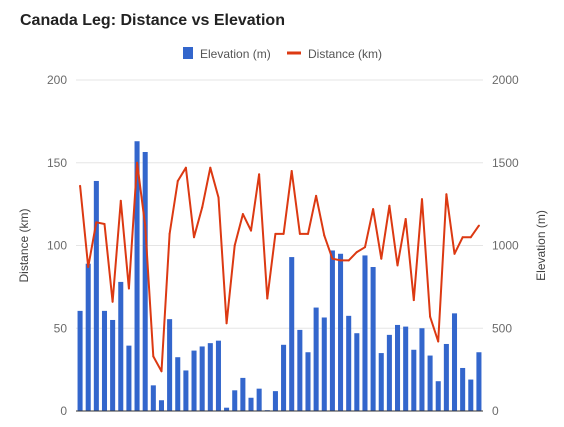 The width and height of the screenshot is (564, 427). I want to click on legend-label-elevation: Elevation (m), so click(235, 54).